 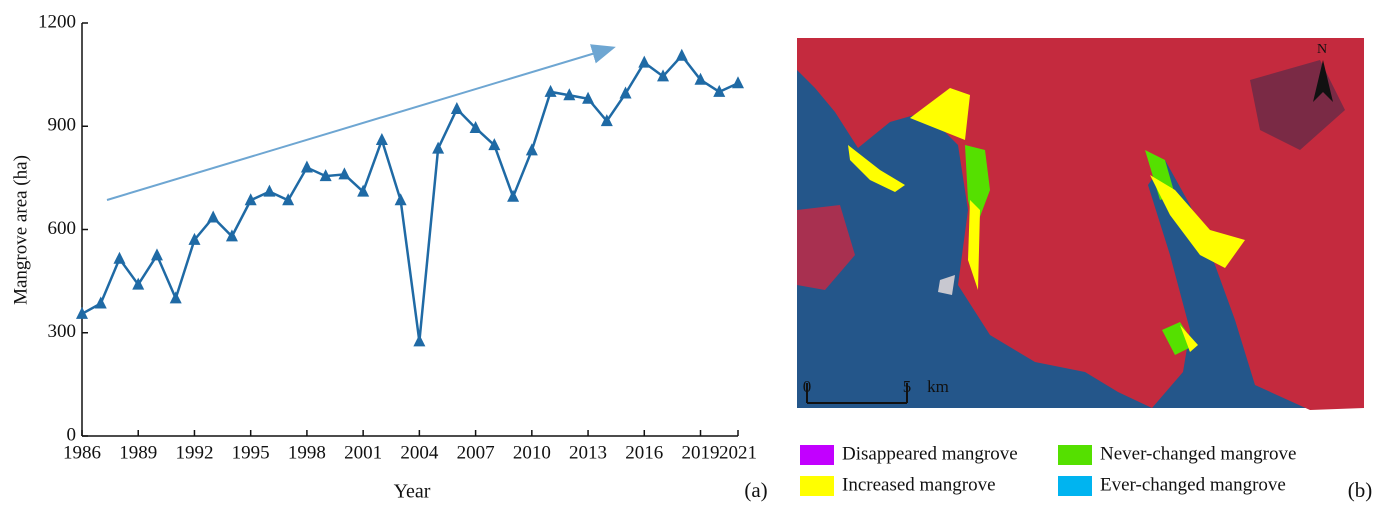 What do you see at coordinates (62, 125) in the screenshot?
I see `y-tick-label: 900` at bounding box center [62, 125].